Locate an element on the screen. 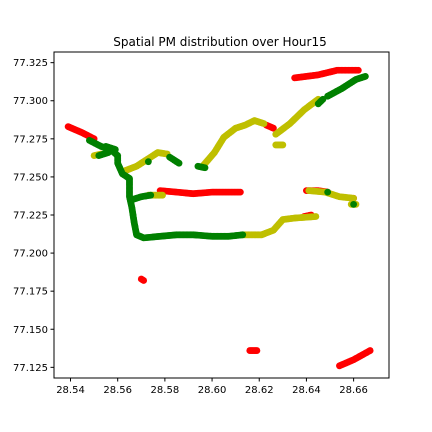  x-tick-label: 28.62 is located at coordinates (259, 390).